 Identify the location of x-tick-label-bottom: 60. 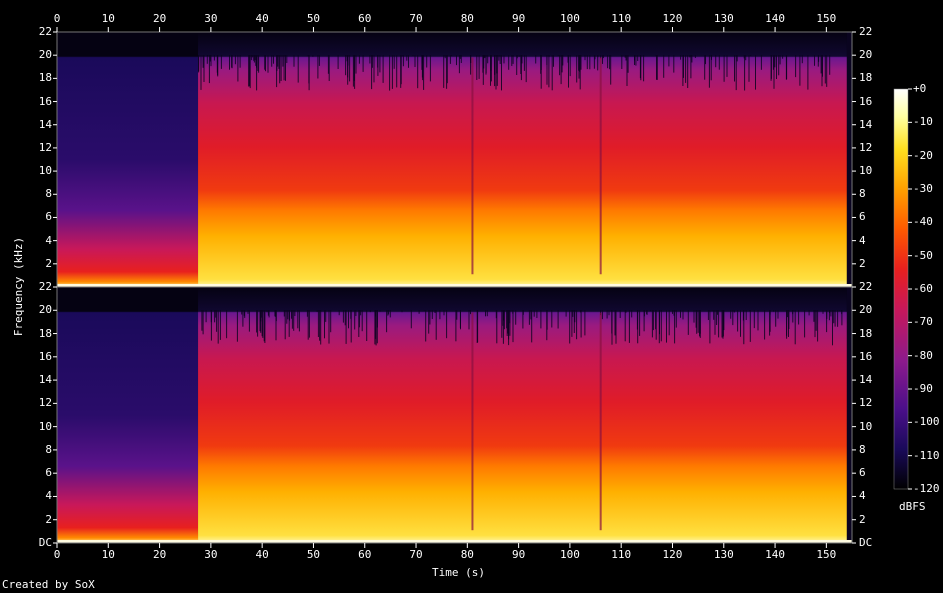
(365, 554).